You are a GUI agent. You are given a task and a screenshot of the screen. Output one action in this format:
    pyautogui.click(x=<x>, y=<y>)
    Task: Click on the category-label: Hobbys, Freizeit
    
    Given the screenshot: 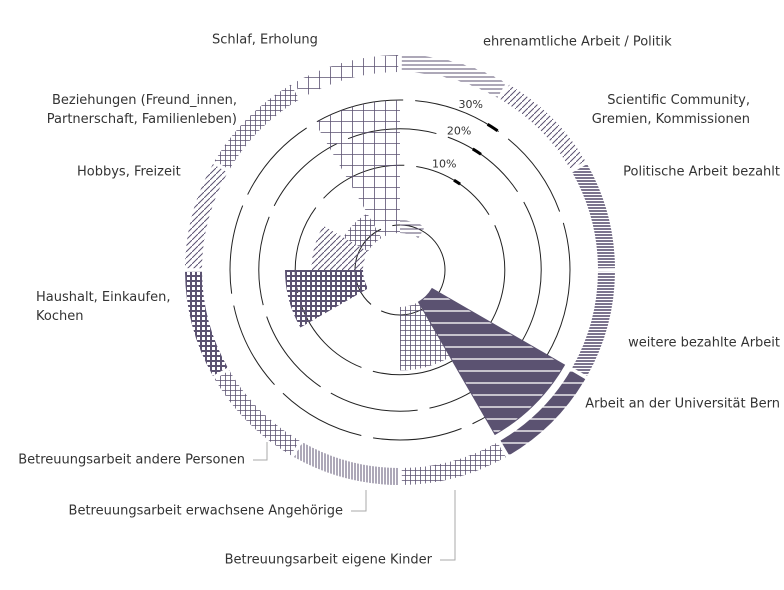 What is the action you would take?
    pyautogui.click(x=129, y=172)
    